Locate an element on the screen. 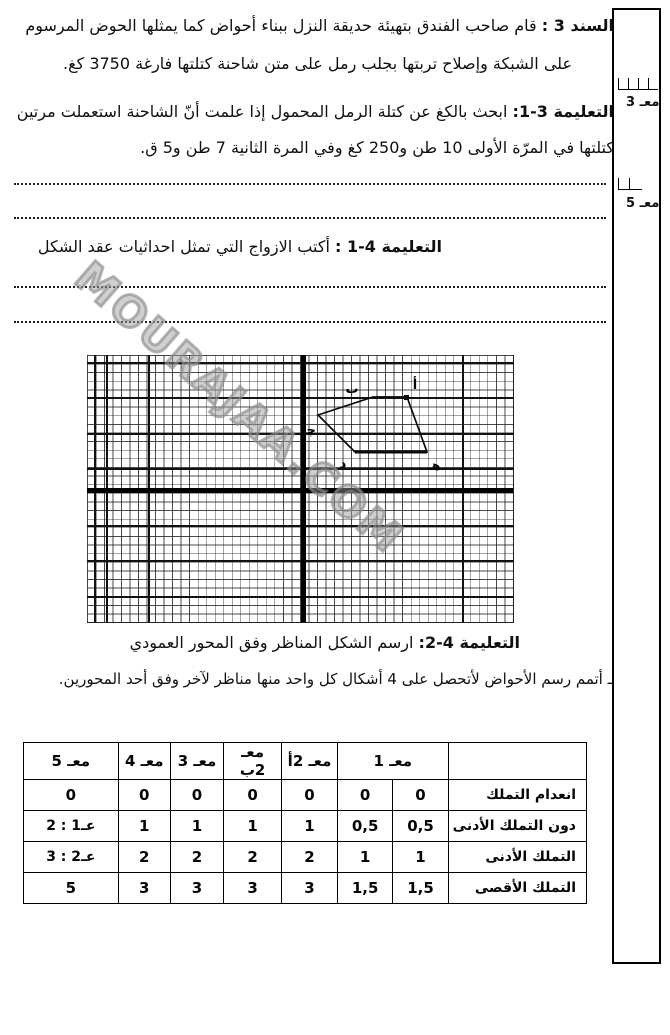  horizontal-axis is located at coordinates (300, 490).